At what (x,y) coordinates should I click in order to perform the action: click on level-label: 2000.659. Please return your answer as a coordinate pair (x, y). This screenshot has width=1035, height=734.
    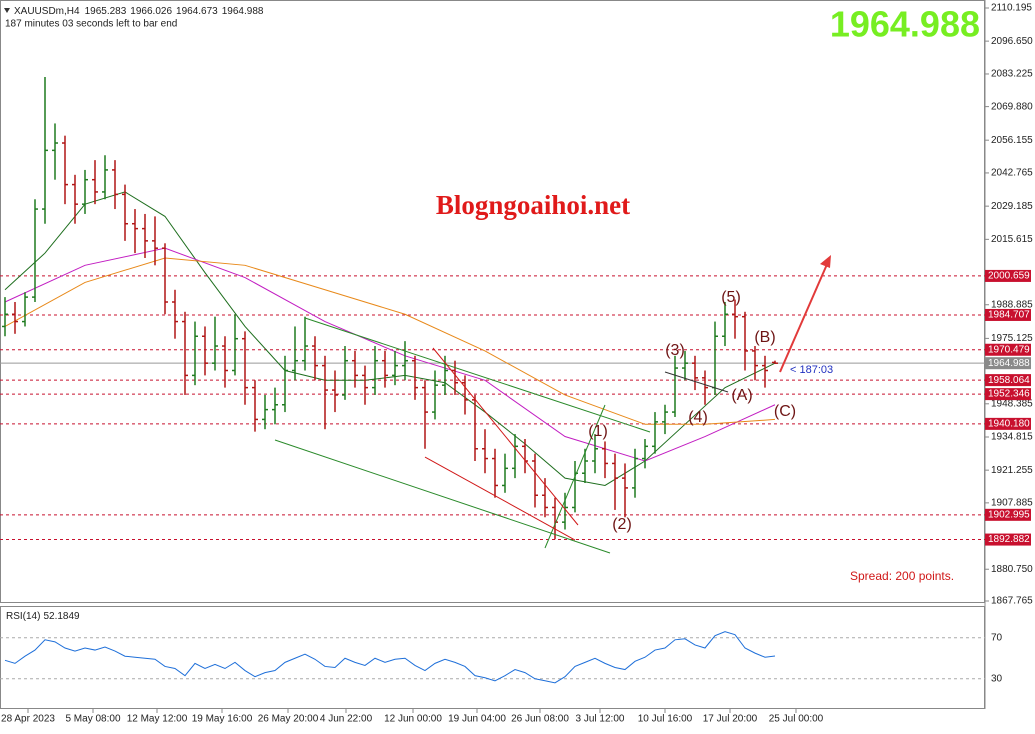
    Looking at the image, I should click on (1009, 276).